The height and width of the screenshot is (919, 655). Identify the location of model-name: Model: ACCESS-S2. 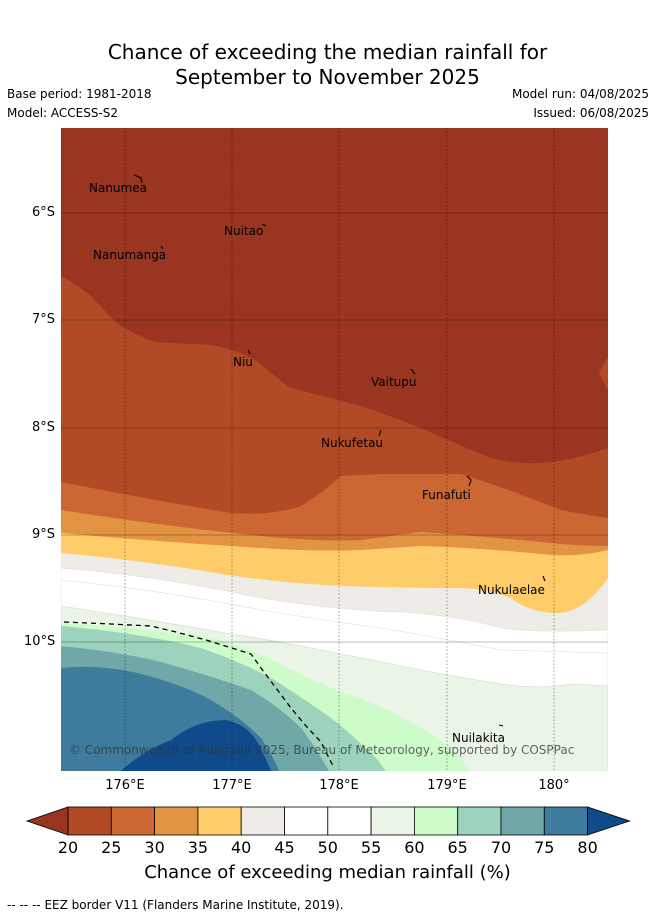
(63, 113).